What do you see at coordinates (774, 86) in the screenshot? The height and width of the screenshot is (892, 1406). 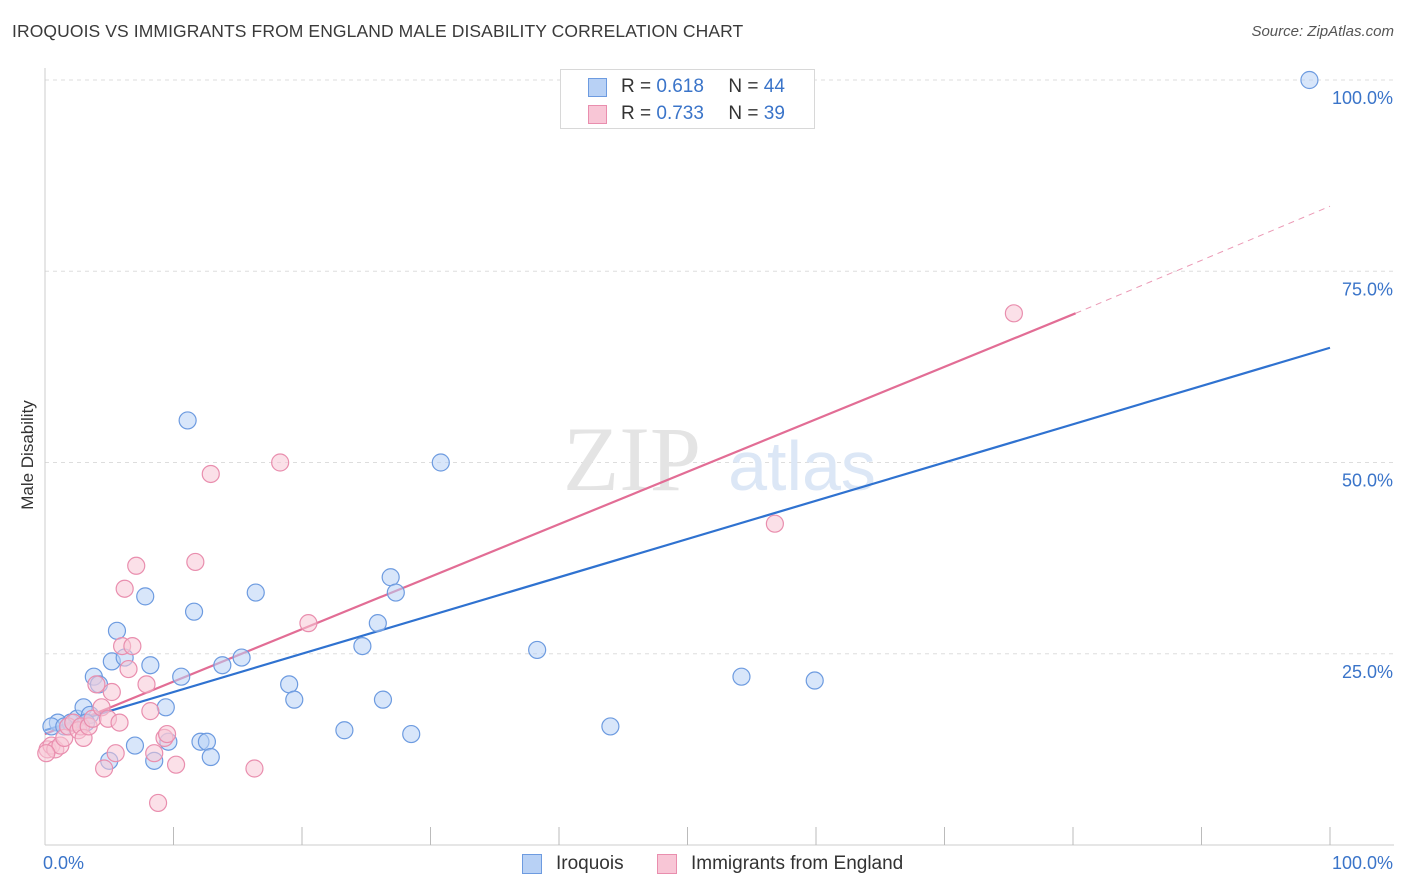 I see `legend-n-value: 44` at bounding box center [774, 86].